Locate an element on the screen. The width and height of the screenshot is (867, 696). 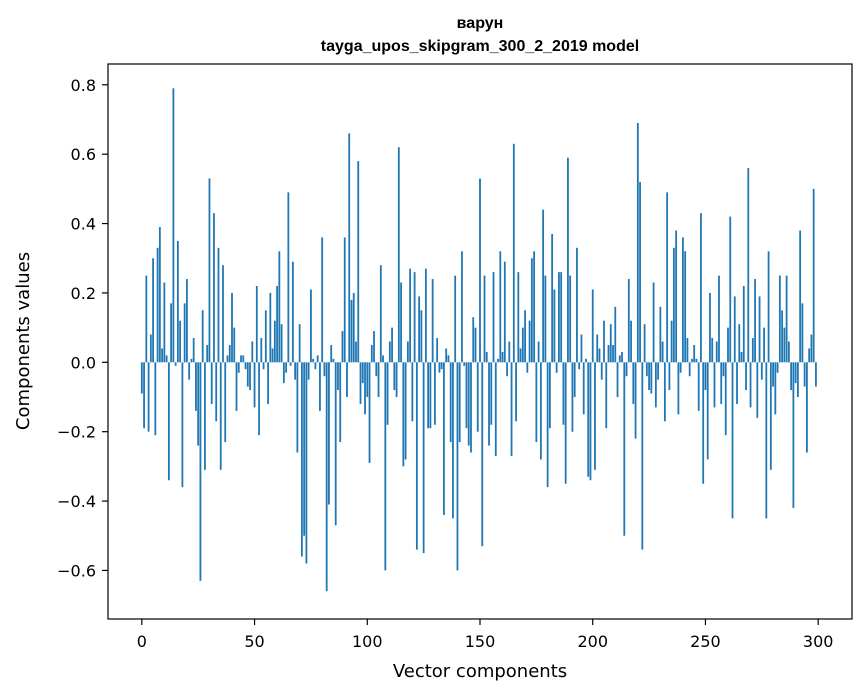
x-tick-label: 300 is located at coordinates (818, 641).